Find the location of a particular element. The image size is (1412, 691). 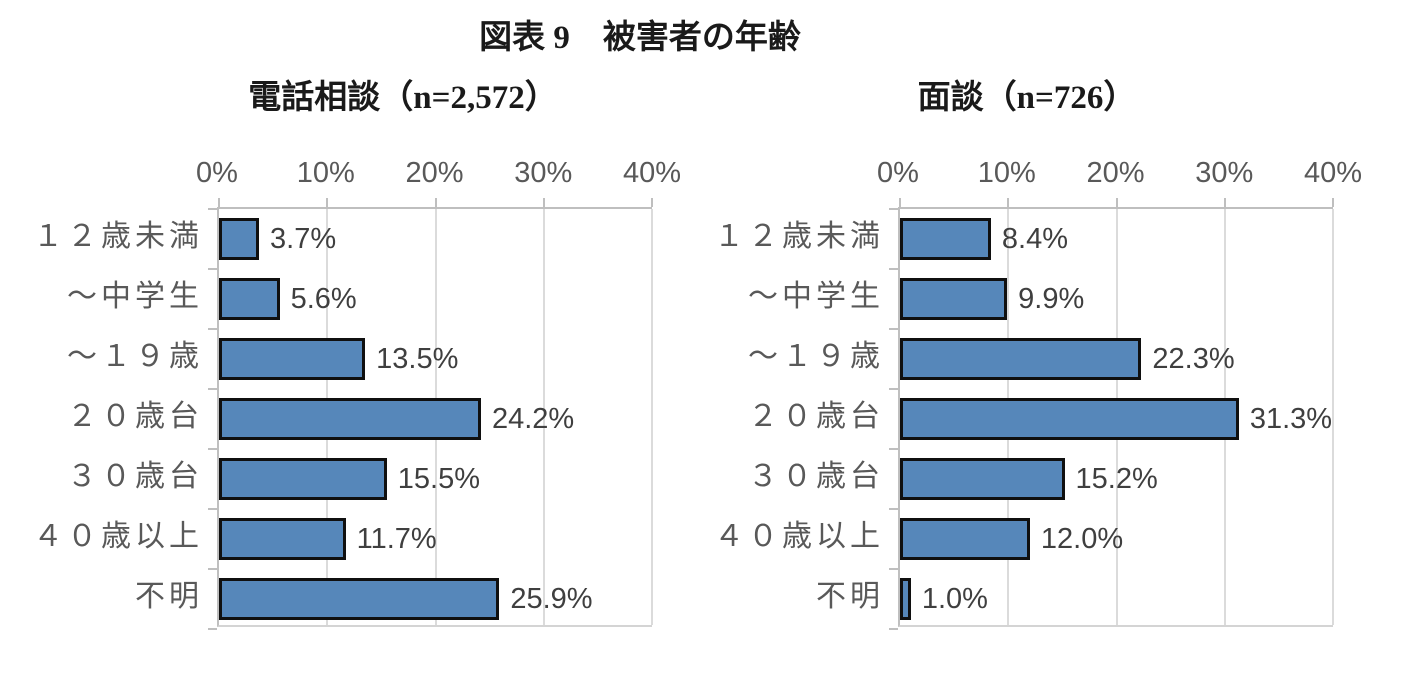

bar-value-label: 15.5% is located at coordinates (439, 478).